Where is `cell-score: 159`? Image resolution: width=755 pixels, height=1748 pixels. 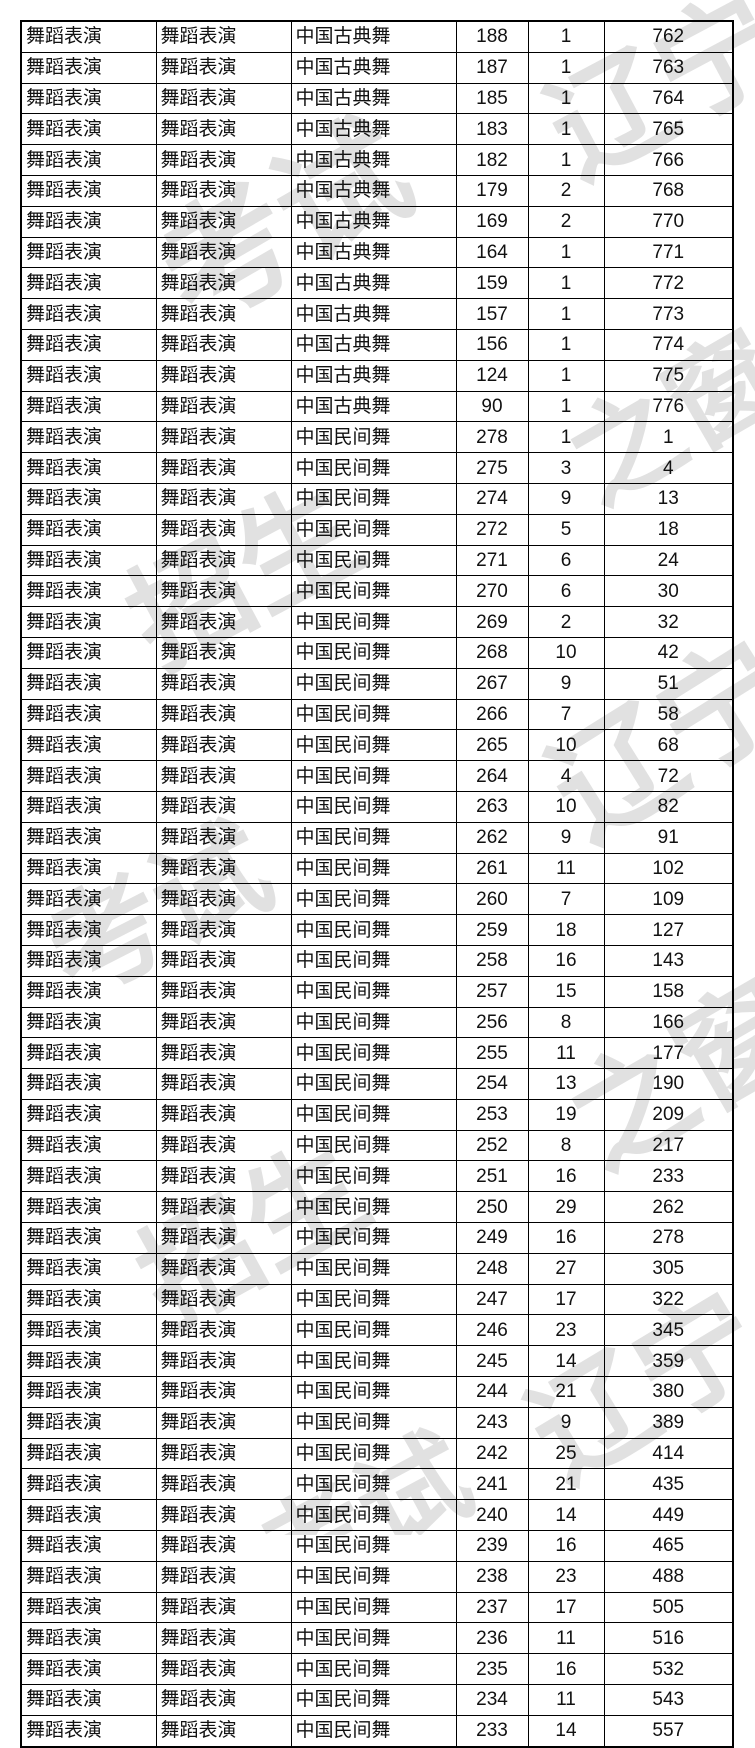 cell-score: 159 is located at coordinates (492, 283).